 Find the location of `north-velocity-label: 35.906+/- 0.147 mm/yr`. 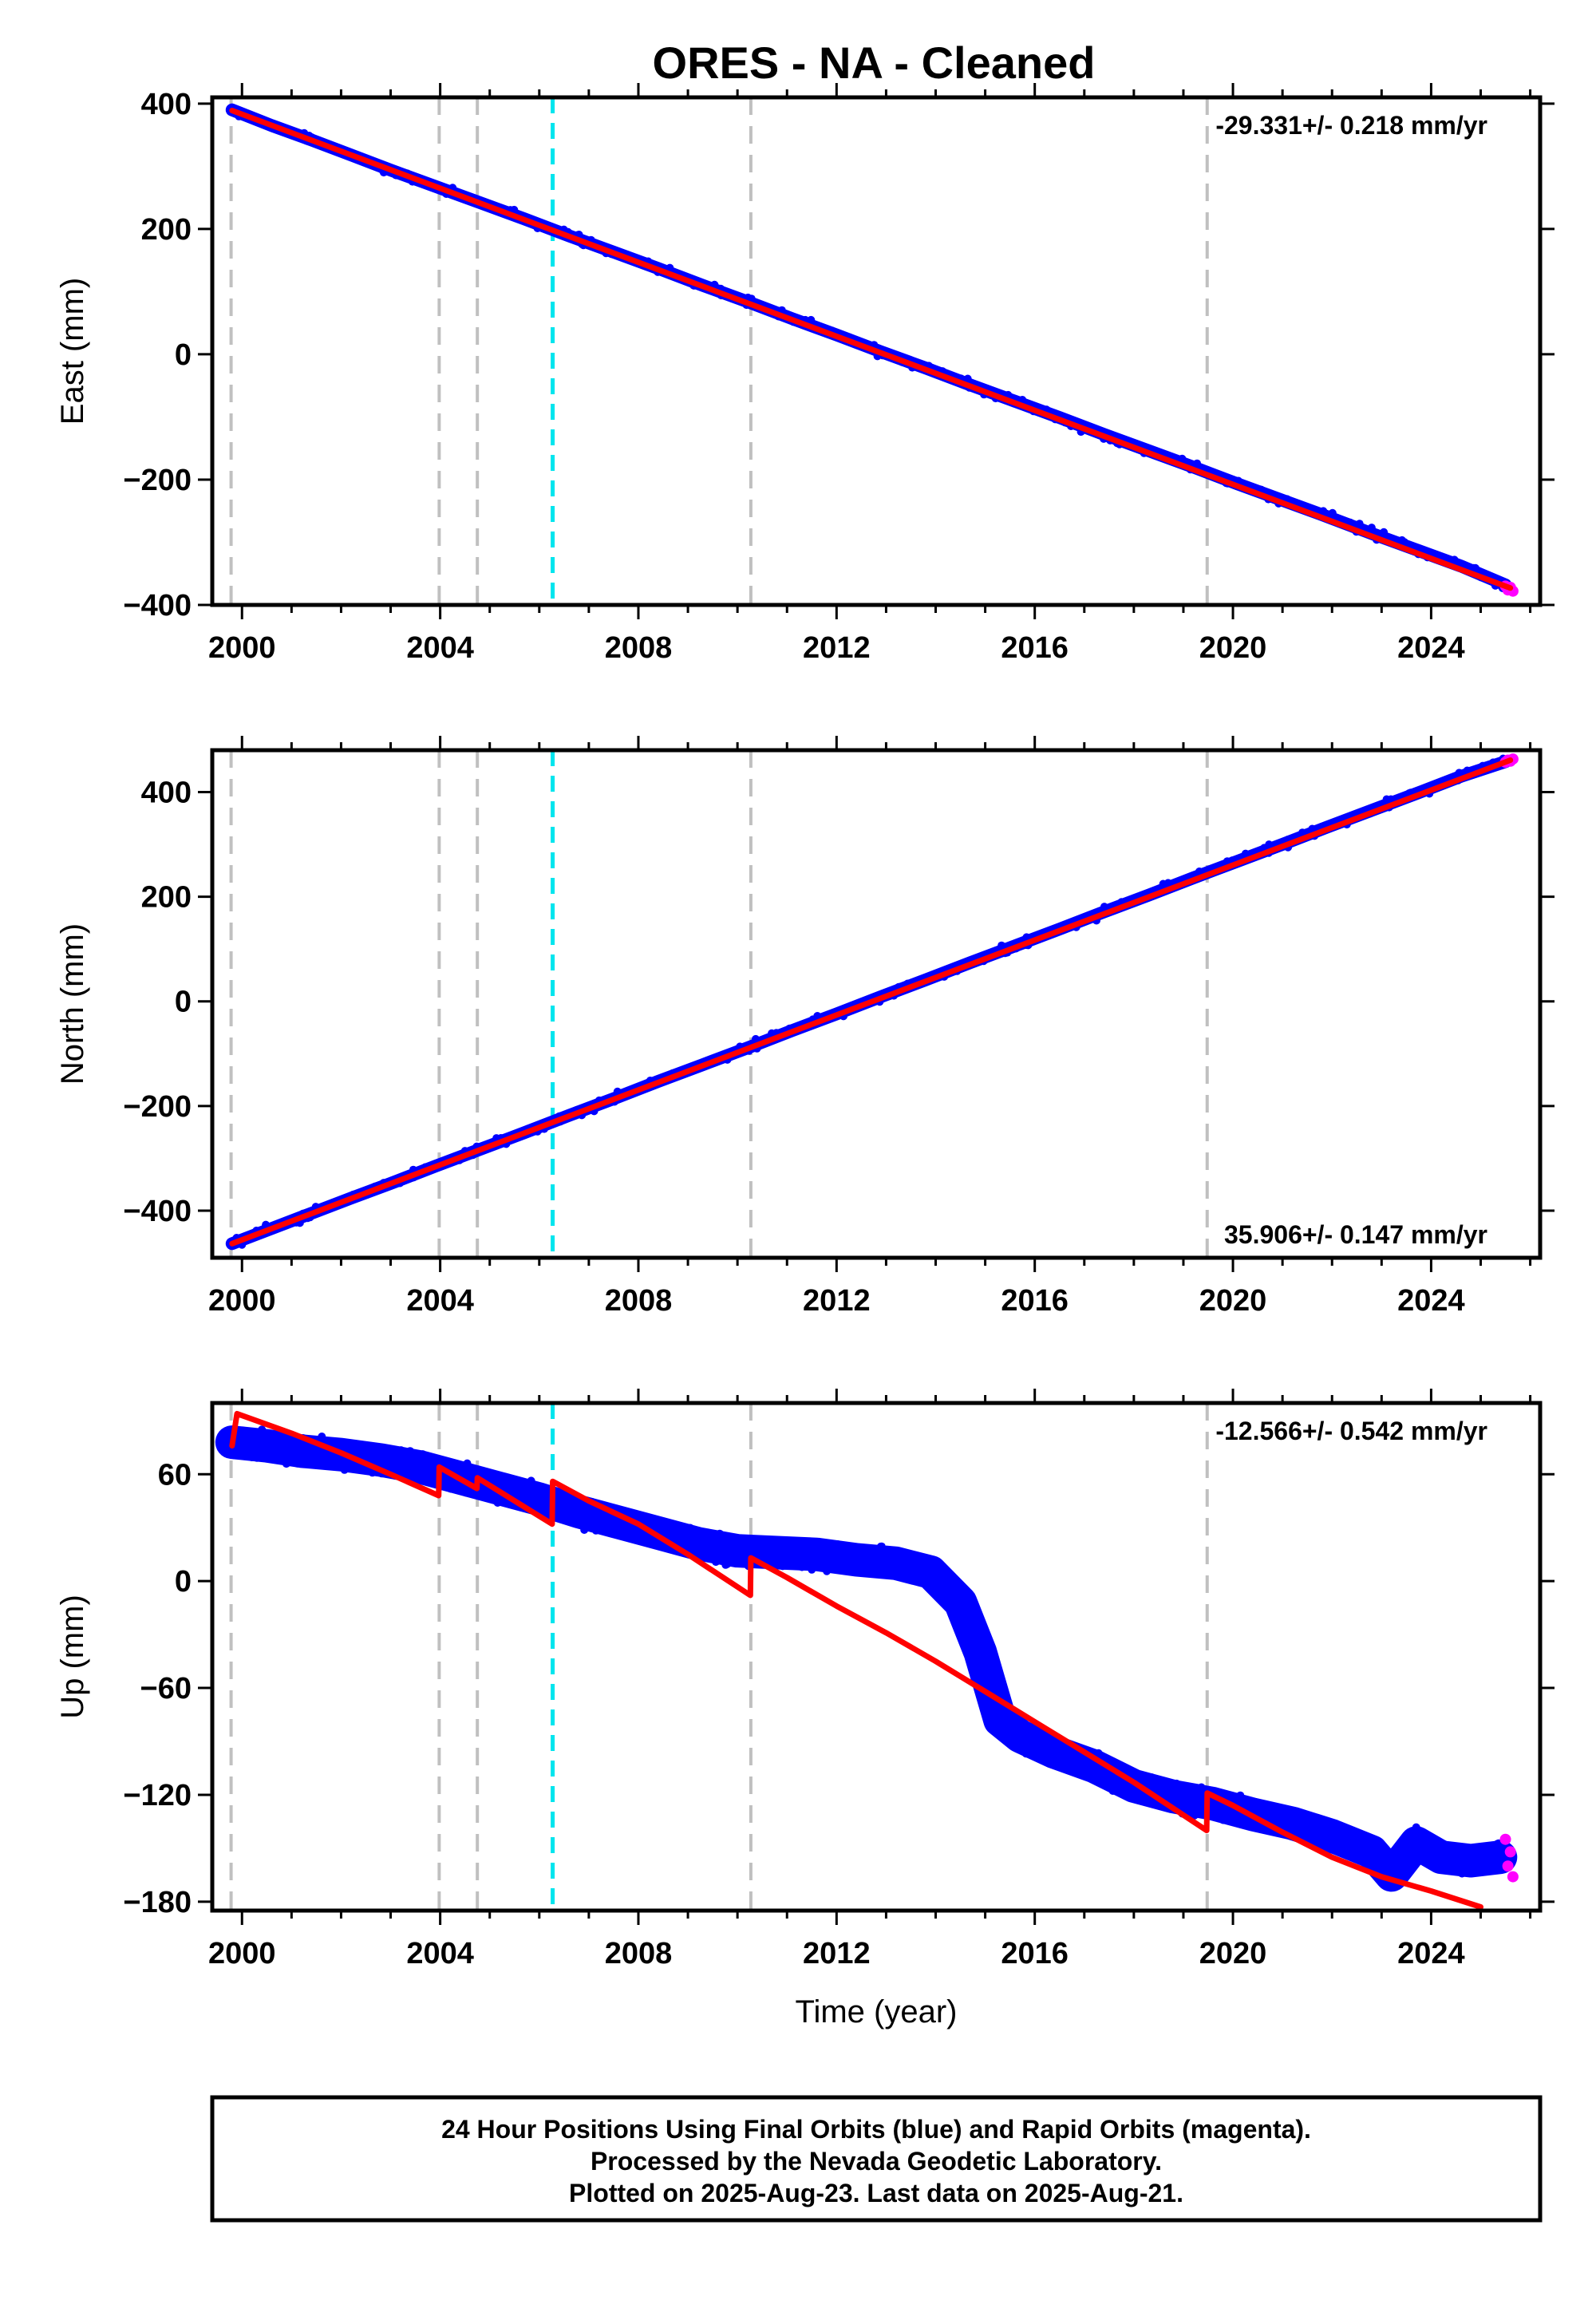

north-velocity-label: 35.906+/- 0.147 mm/yr is located at coordinates (1355, 1234).